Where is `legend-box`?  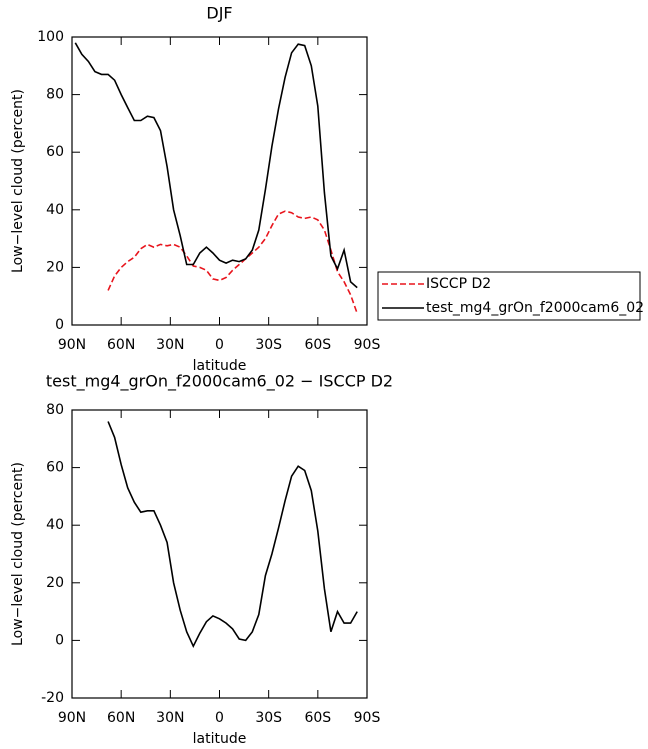
legend-box is located at coordinates (509, 296).